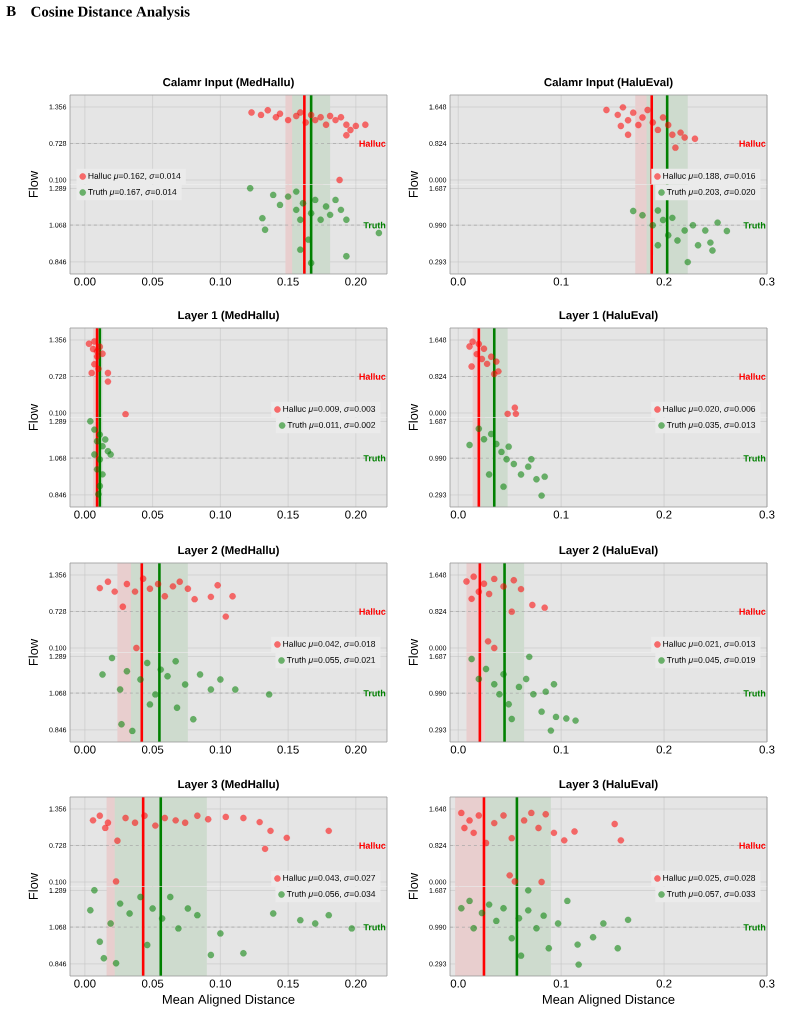 The image size is (794, 1033). What do you see at coordinates (608, 316) in the screenshot?
I see `chart-title: Layer 1 (HaluEval)` at bounding box center [608, 316].